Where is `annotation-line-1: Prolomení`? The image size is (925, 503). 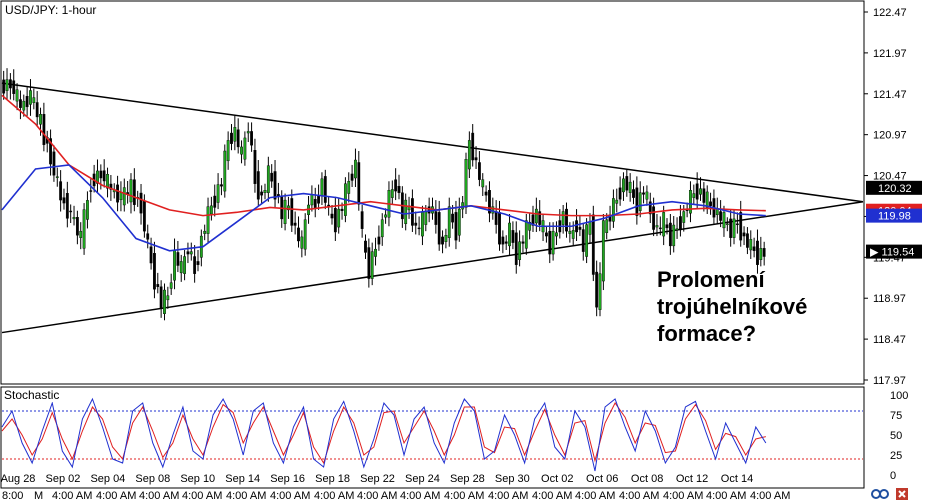
annotation-line-1: Prolomení is located at coordinates (711, 279).